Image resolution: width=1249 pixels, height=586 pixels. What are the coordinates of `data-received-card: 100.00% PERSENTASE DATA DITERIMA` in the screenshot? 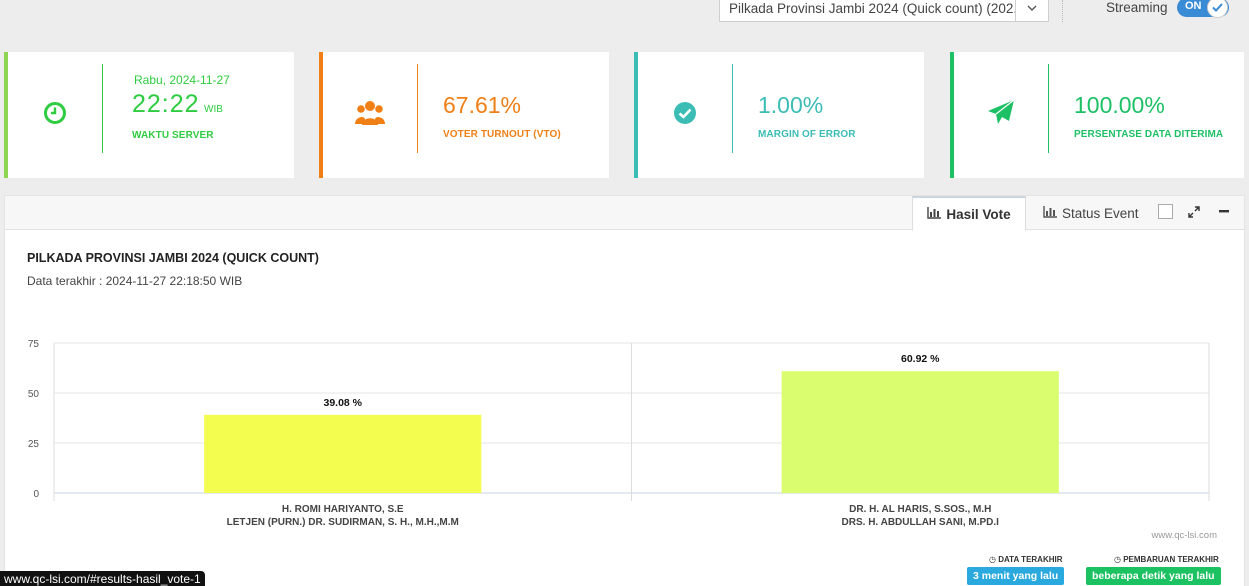 It's located at (1097, 115).